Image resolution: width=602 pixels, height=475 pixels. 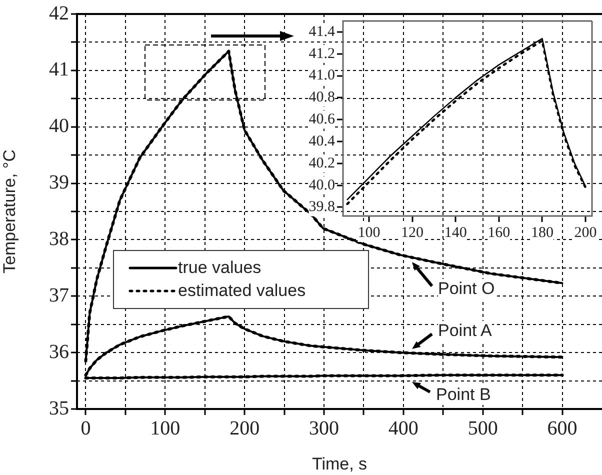 I want to click on y-tick-label: 38, so click(x=59, y=239).